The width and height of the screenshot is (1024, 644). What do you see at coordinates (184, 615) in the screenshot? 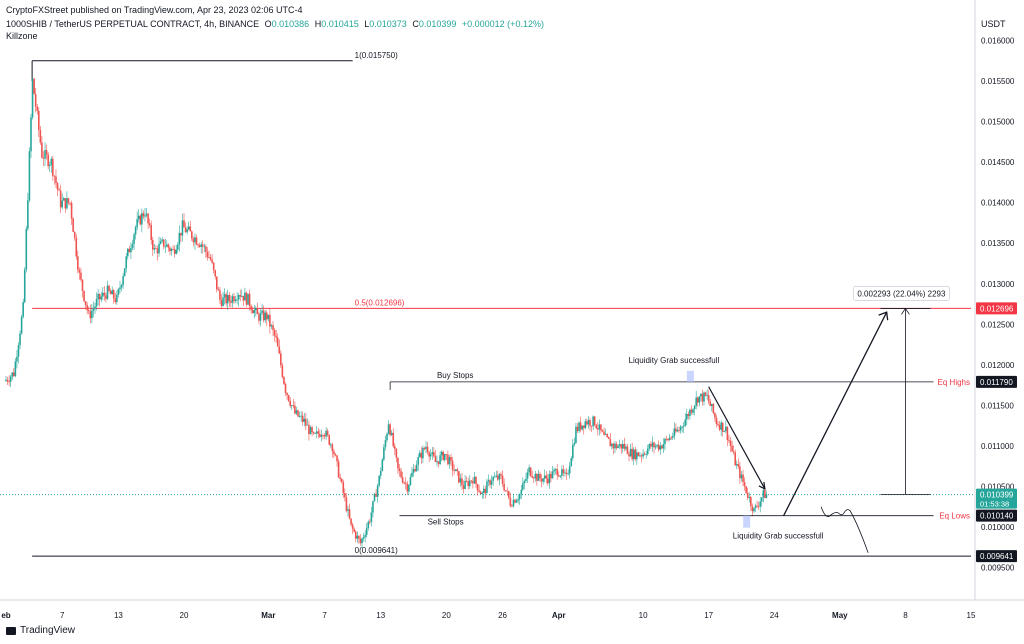
I see `time-tick-label: 20` at bounding box center [184, 615].